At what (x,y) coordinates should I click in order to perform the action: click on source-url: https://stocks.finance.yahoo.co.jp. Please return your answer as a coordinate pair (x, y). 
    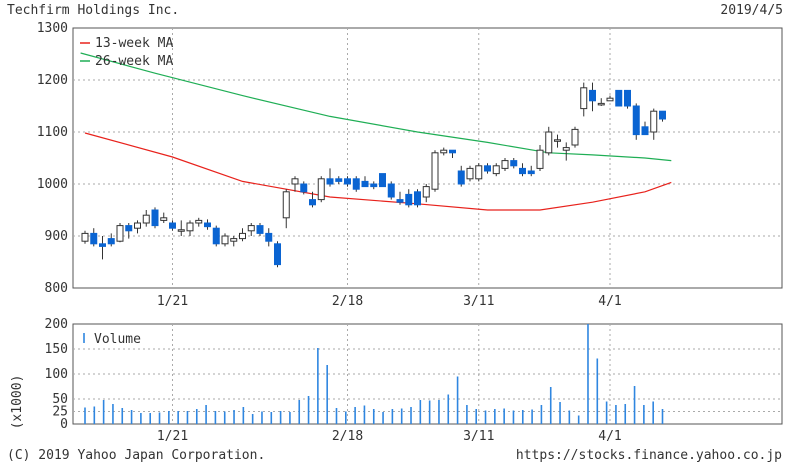
    Looking at the image, I should click on (648, 455).